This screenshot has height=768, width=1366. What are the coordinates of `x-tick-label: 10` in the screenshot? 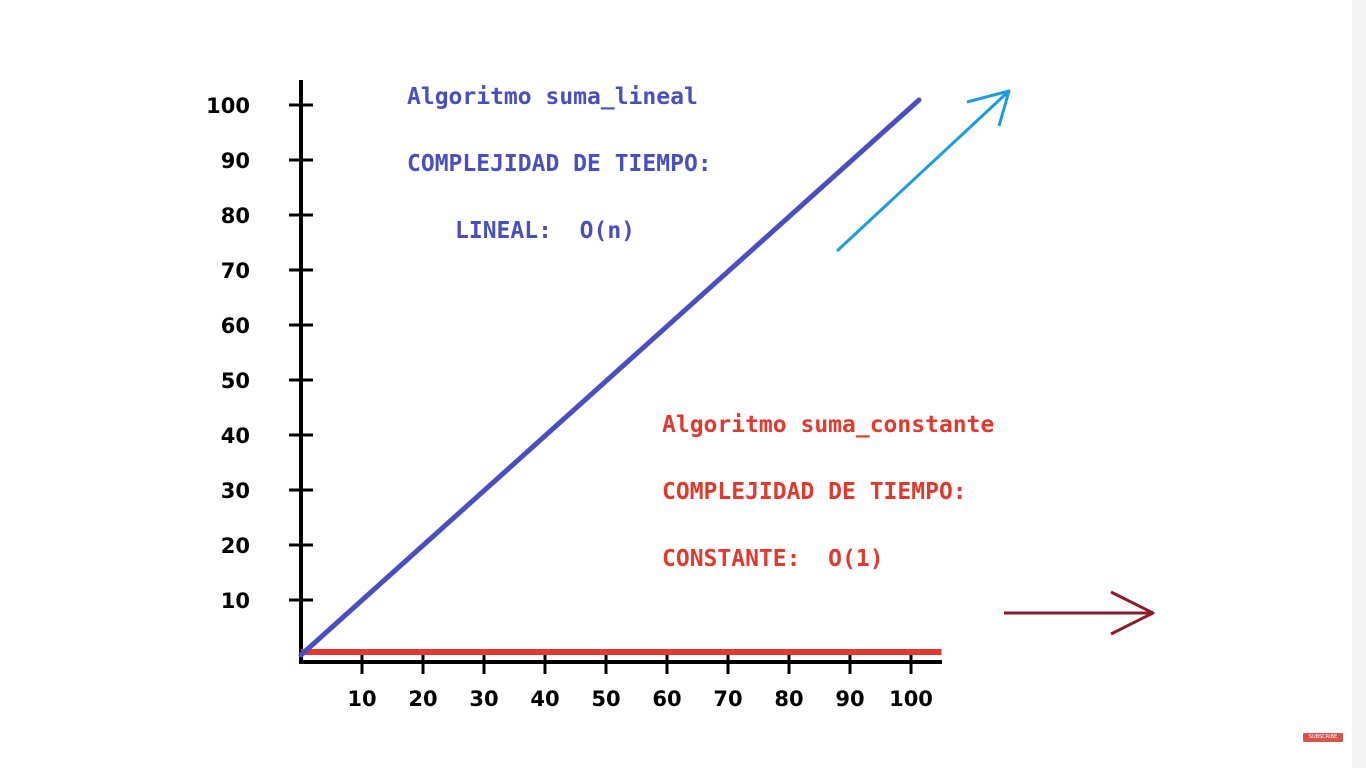 It's located at (361, 699).